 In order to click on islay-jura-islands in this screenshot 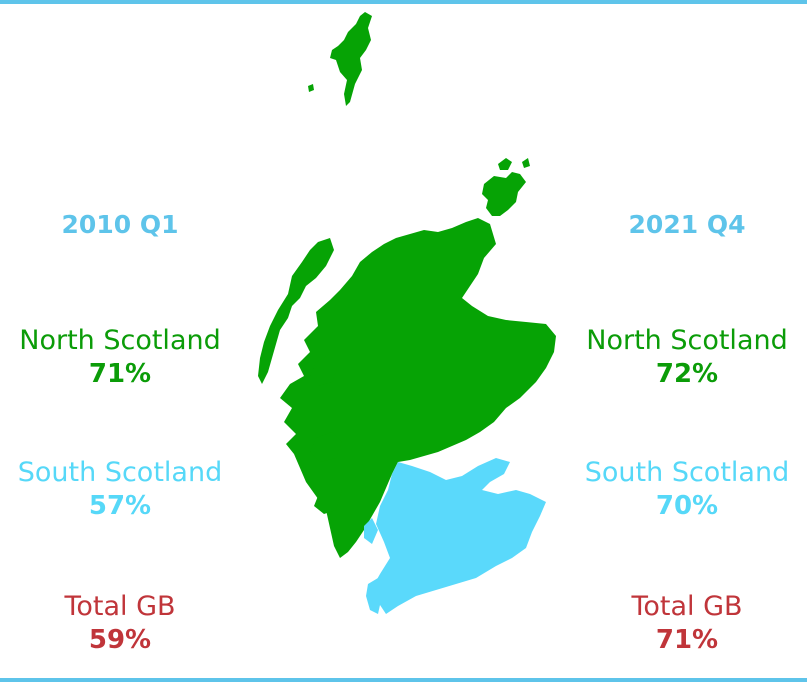, I will do `click(328, 495)`.